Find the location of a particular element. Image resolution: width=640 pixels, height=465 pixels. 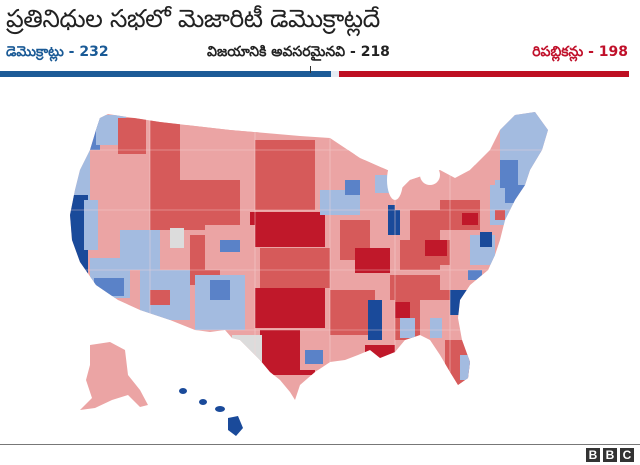

majority-threshold-label: విజయానికి అవసరమైనవి - 218 is located at coordinates (298, 52).